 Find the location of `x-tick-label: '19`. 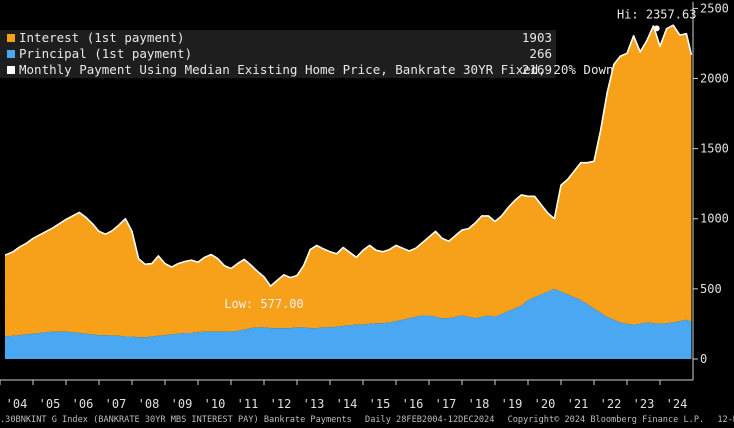

x-tick-label: '19 is located at coordinates (512, 404).